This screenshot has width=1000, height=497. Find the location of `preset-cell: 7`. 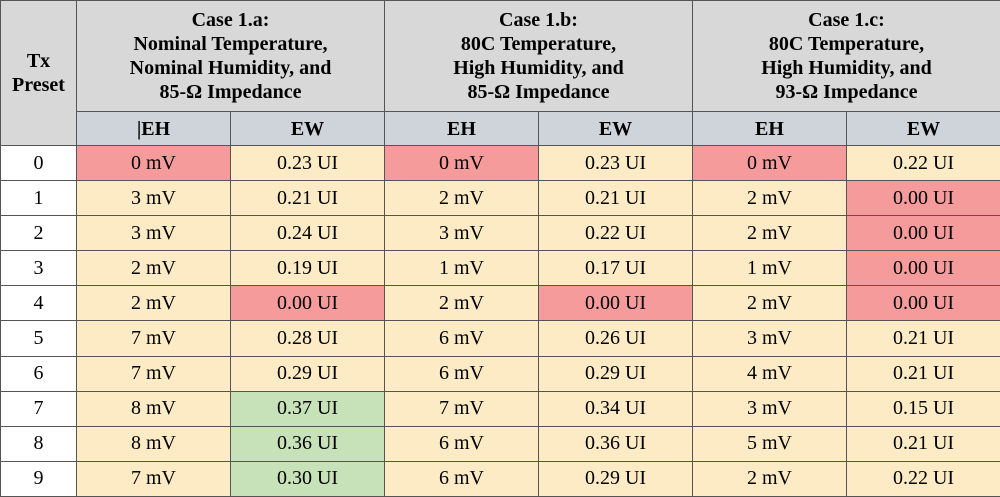

preset-cell: 7 is located at coordinates (38, 408).